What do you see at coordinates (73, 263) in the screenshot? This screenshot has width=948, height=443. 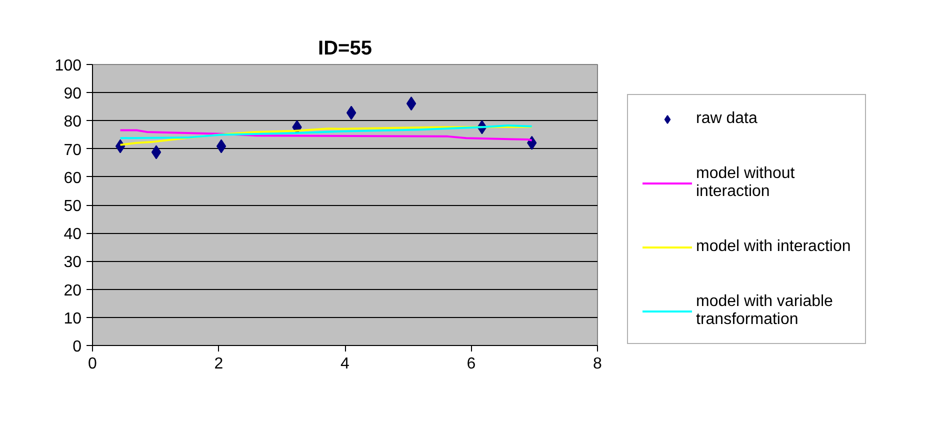 I see `y-tick-label: 30` at bounding box center [73, 263].